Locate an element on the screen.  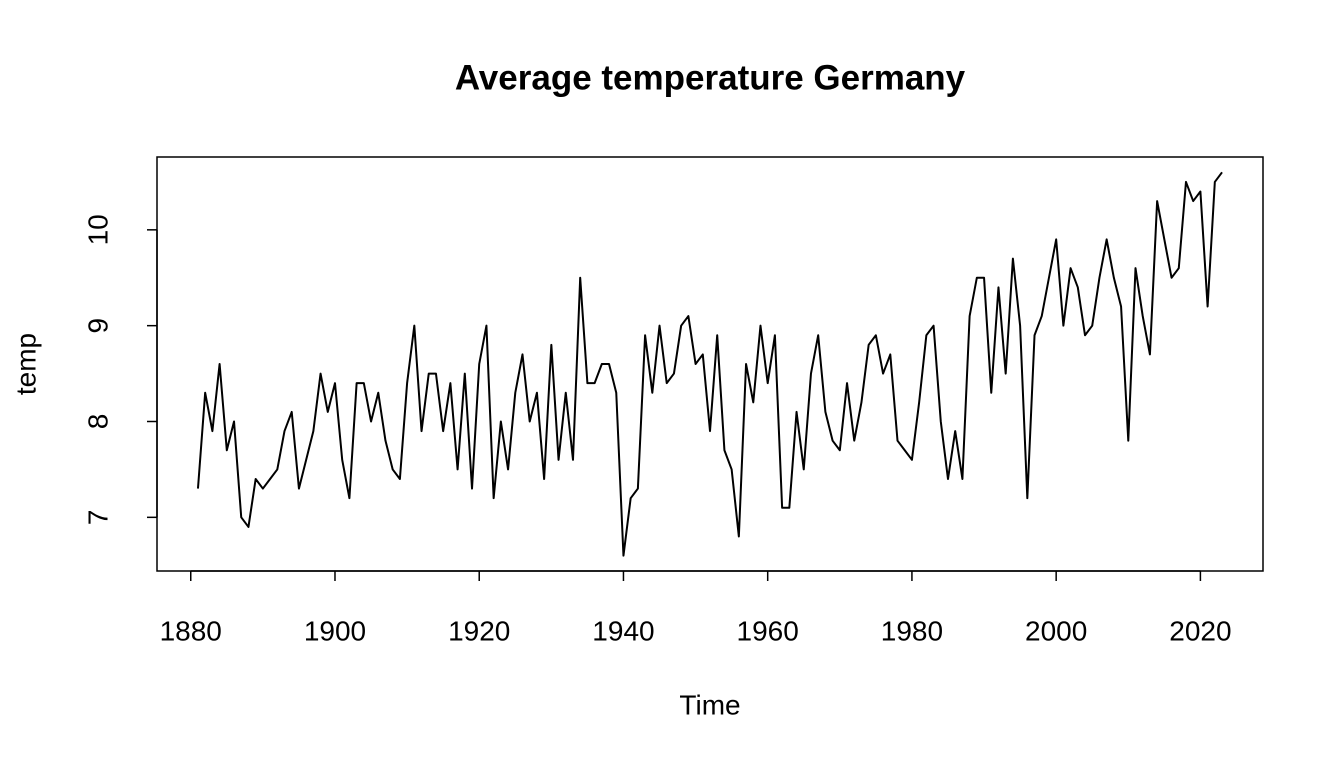
y-tick-label: 8 is located at coordinates (97, 422).